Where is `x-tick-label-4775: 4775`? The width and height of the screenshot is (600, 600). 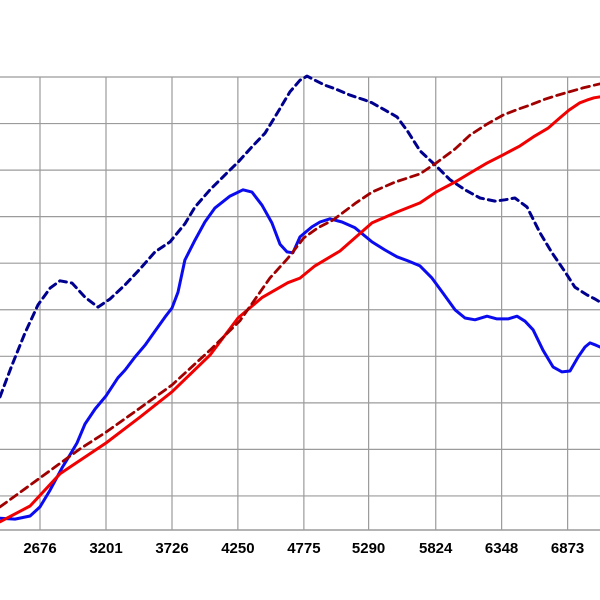
x-tick-label-4775: 4775 is located at coordinates (303, 548).